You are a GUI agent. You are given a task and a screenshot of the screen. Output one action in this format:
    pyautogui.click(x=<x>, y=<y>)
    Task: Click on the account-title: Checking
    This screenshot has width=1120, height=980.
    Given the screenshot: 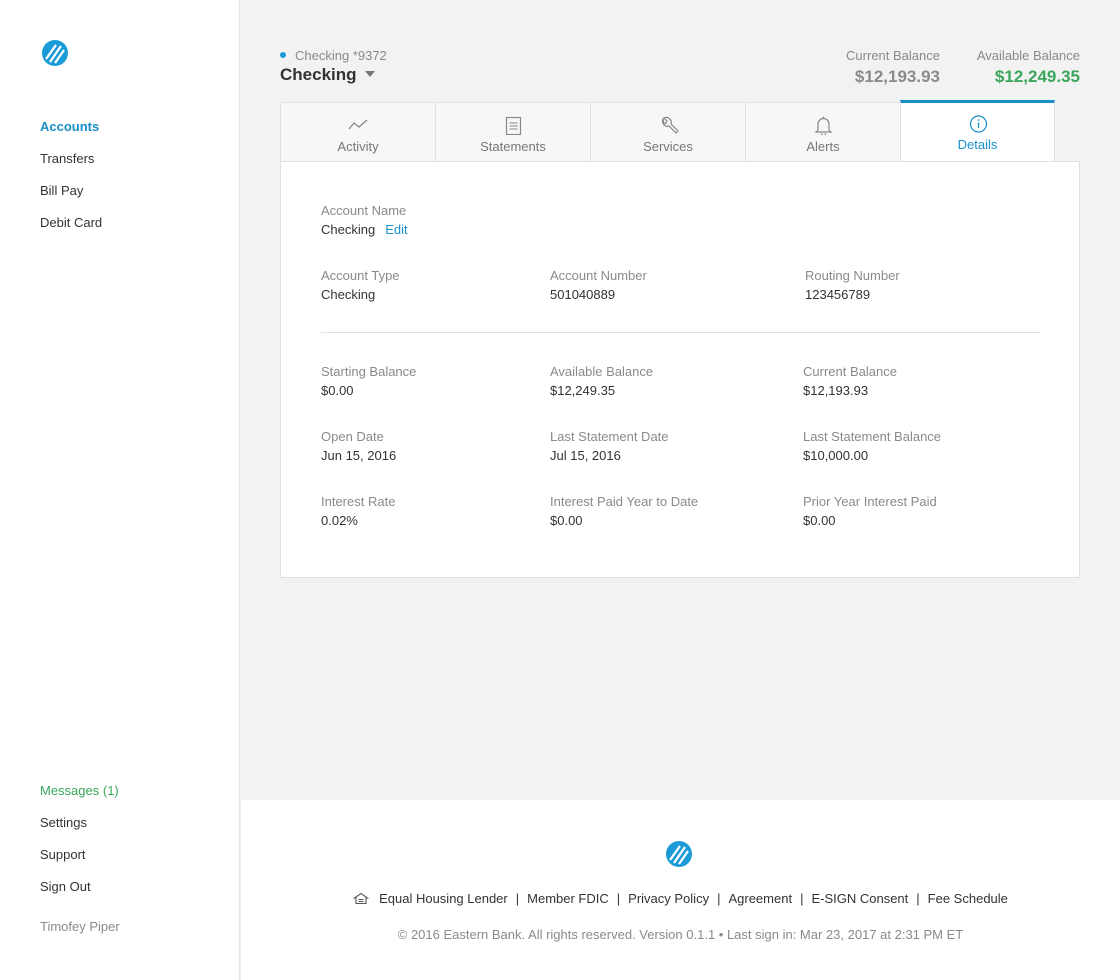 What is the action you would take?
    pyautogui.click(x=318, y=74)
    